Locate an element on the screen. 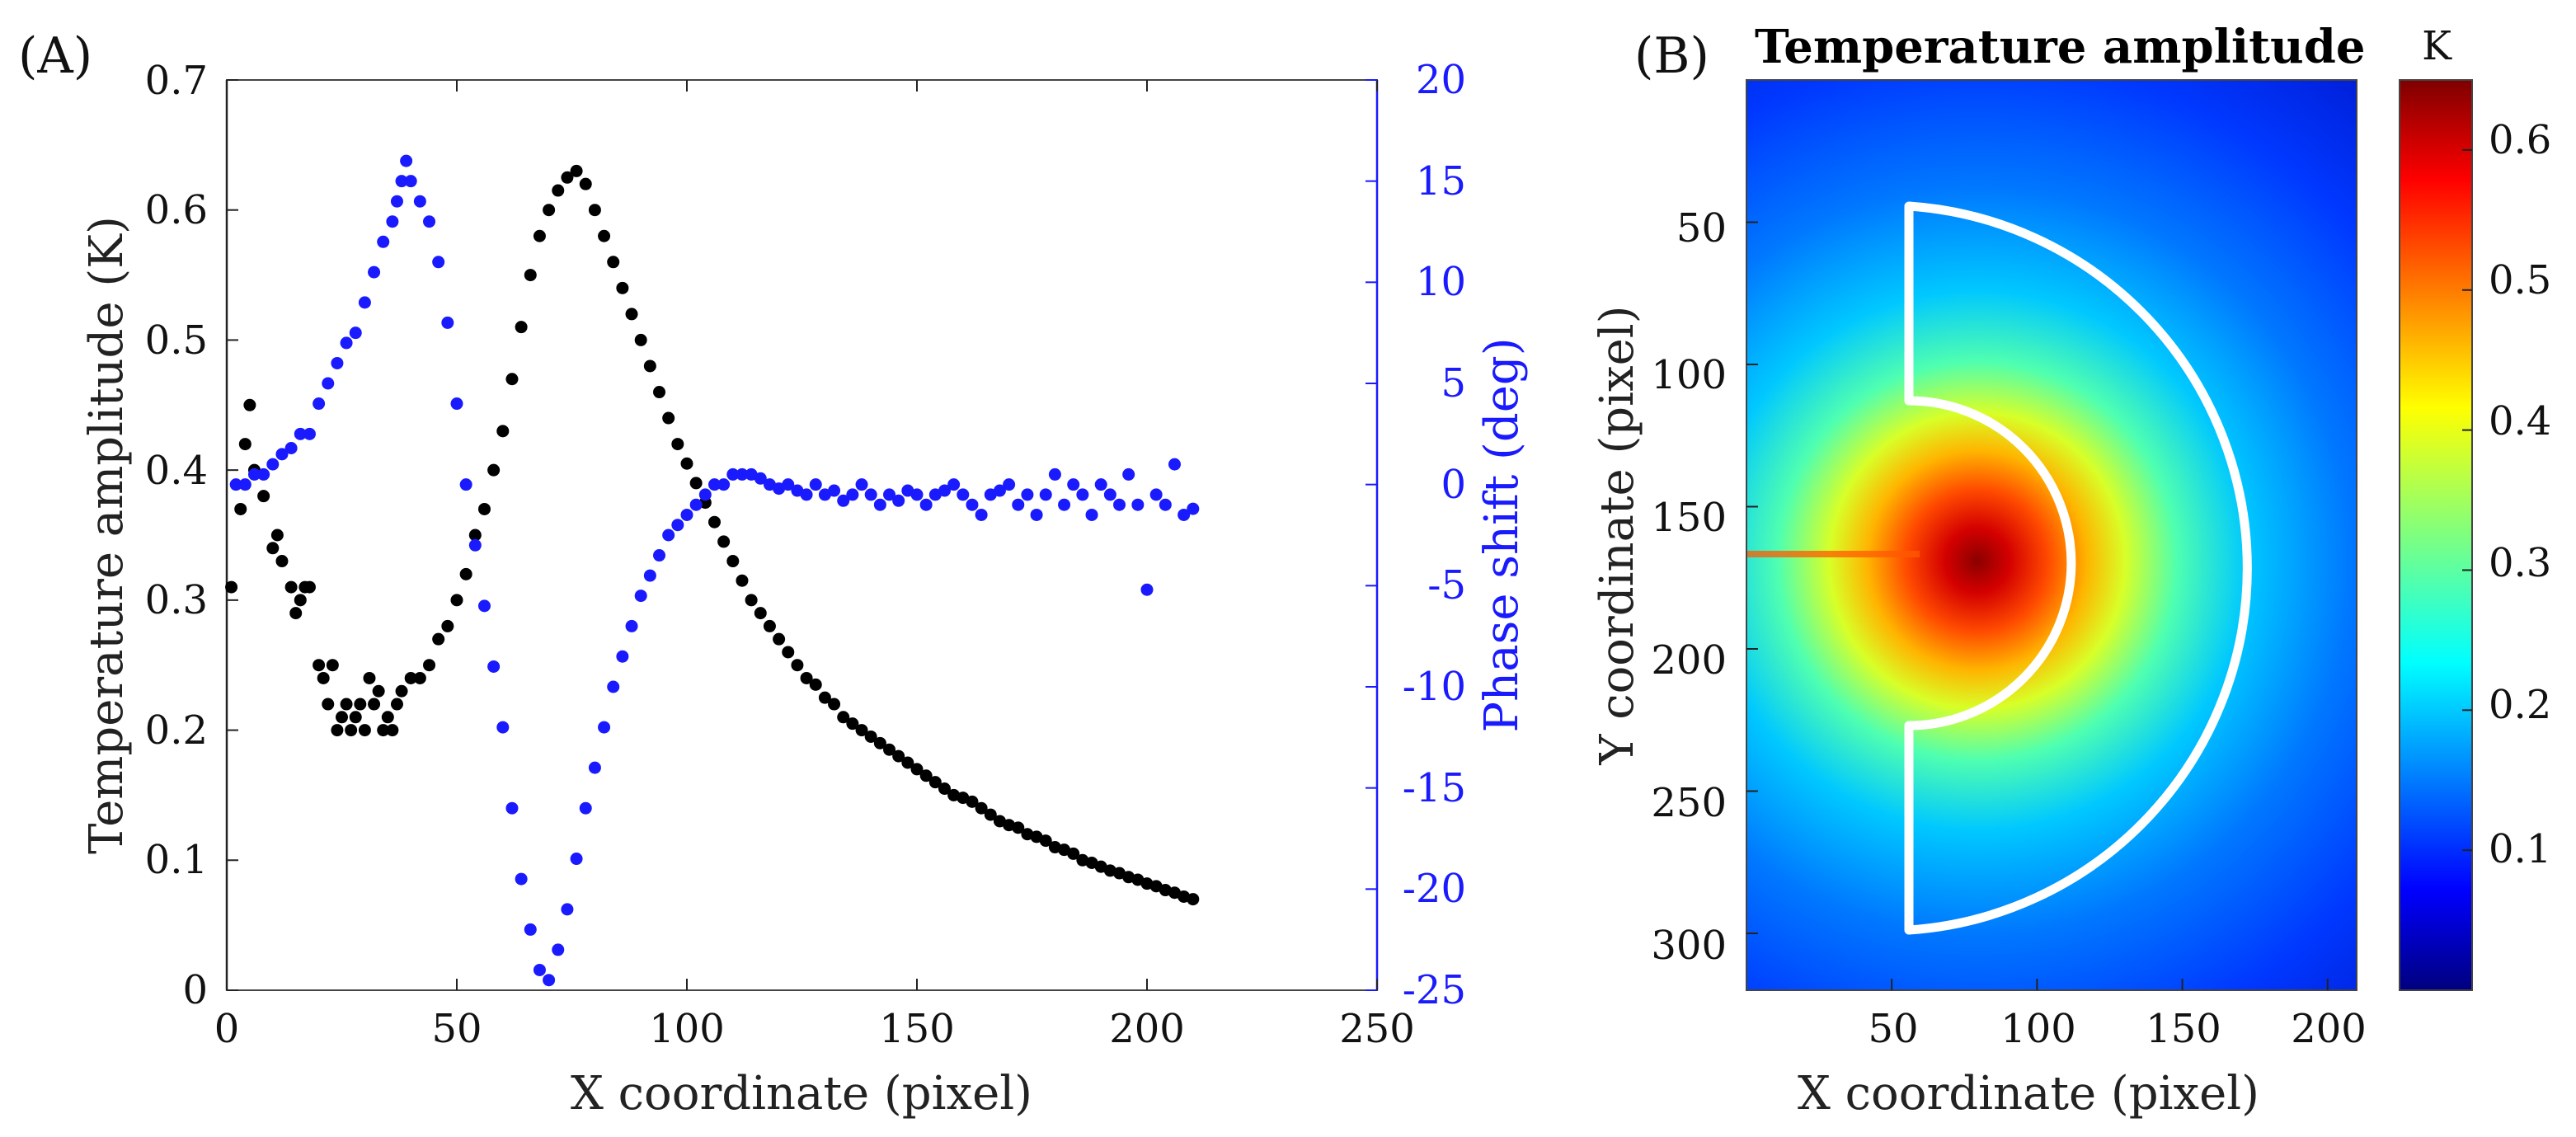 Image resolution: width=2576 pixels, height=1137 pixels. right-y-tick-labels: -25 -20 -15 -10 -5 0 5 10 15 20 is located at coordinates (1434, 535).